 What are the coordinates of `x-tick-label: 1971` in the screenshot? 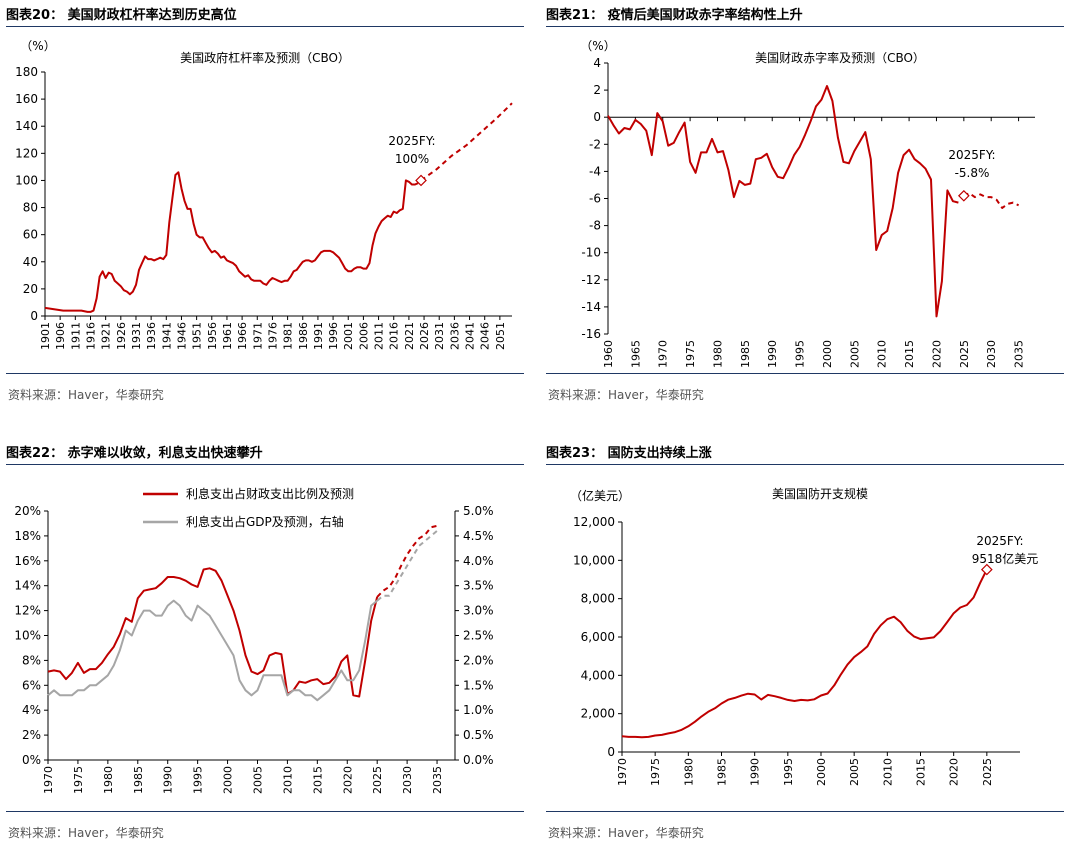 It's located at (257, 336).